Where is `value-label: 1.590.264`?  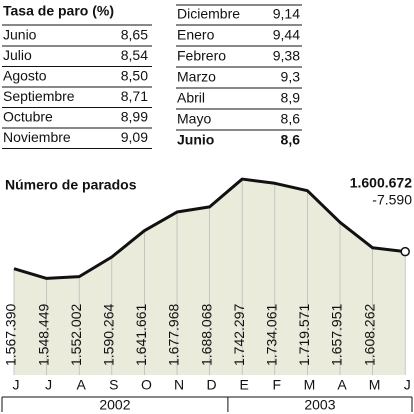 value-label: 1.590.264 is located at coordinates (109, 335).